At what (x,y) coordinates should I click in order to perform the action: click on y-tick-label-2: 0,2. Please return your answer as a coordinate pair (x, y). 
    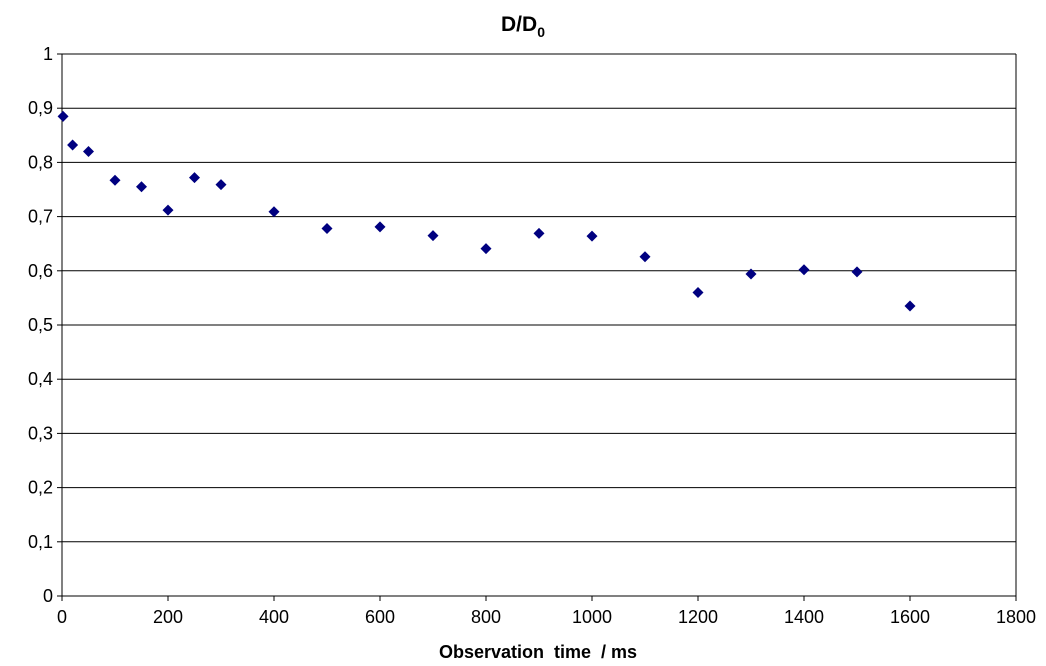
    Looking at the image, I should click on (40, 488).